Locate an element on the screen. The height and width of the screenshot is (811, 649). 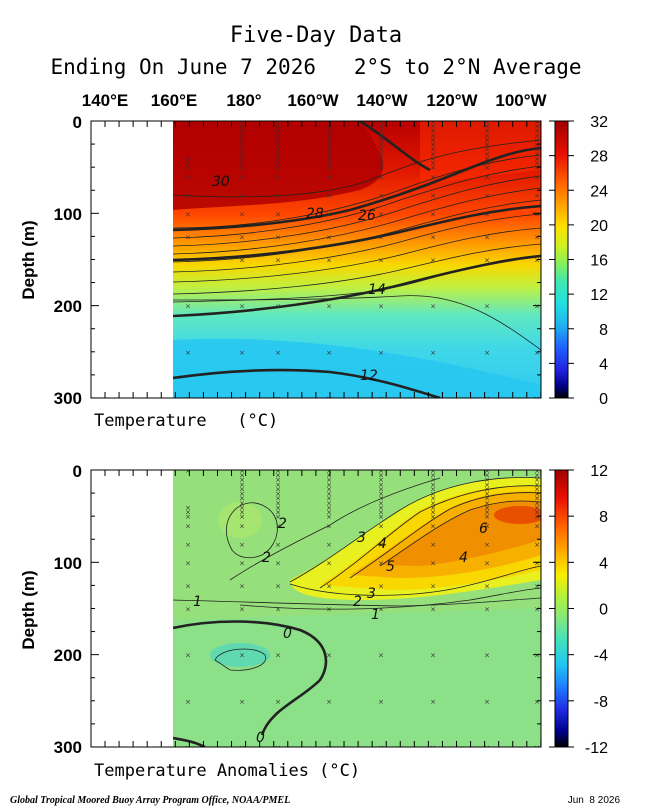
anomaly-y-tick-labels: 0 100 200 300 is located at coordinates (68, 609).